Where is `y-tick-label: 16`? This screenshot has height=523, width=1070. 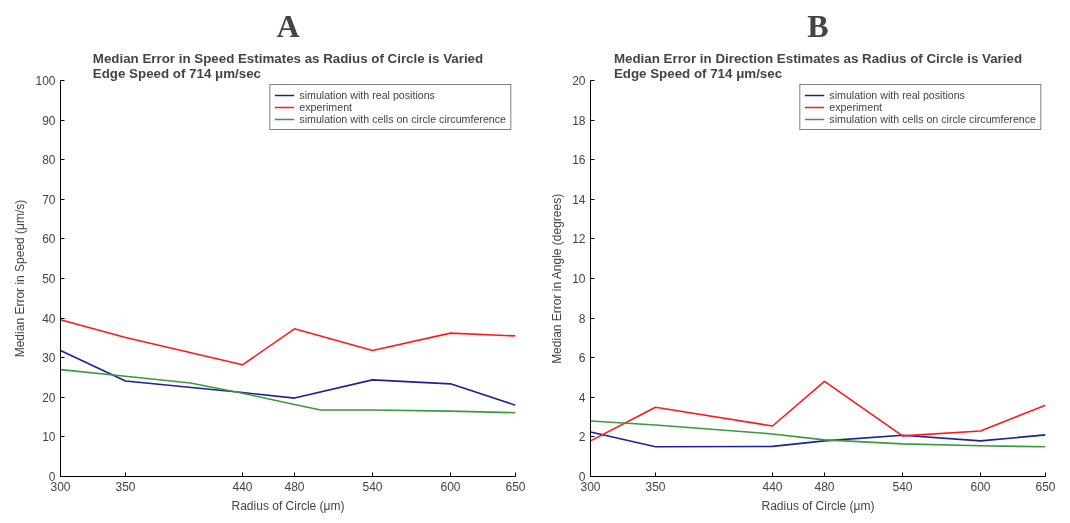 y-tick-label: 16 is located at coordinates (579, 160).